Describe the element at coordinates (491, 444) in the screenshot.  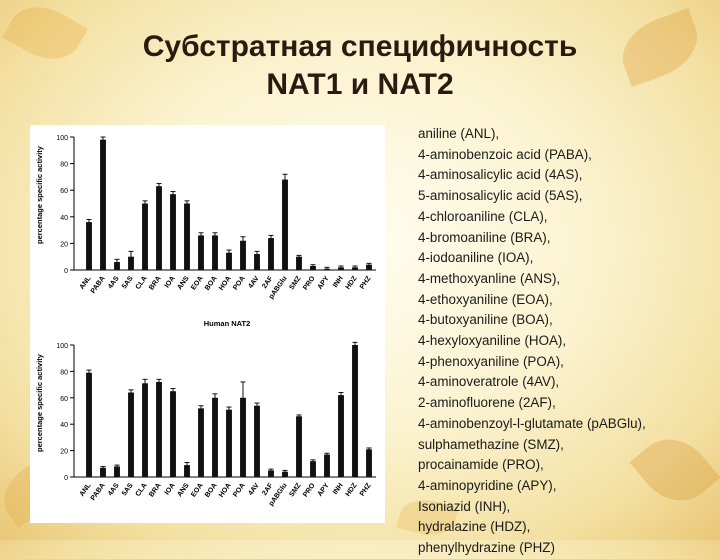
I see `legend-item: sulphamethazine (SMZ),` at that location.